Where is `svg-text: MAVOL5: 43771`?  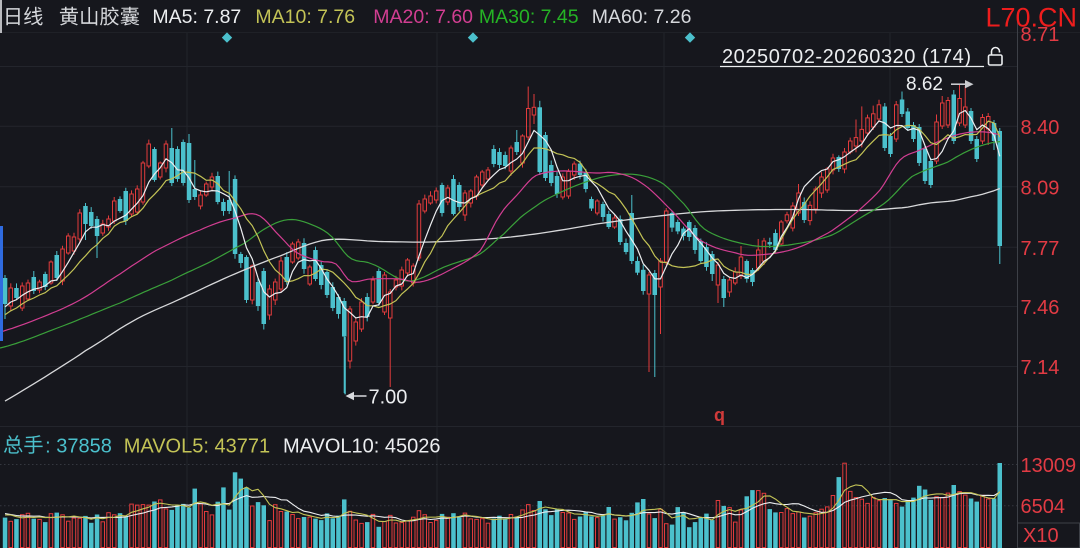 svg-text: MAVOL5: 43771 is located at coordinates (197, 447).